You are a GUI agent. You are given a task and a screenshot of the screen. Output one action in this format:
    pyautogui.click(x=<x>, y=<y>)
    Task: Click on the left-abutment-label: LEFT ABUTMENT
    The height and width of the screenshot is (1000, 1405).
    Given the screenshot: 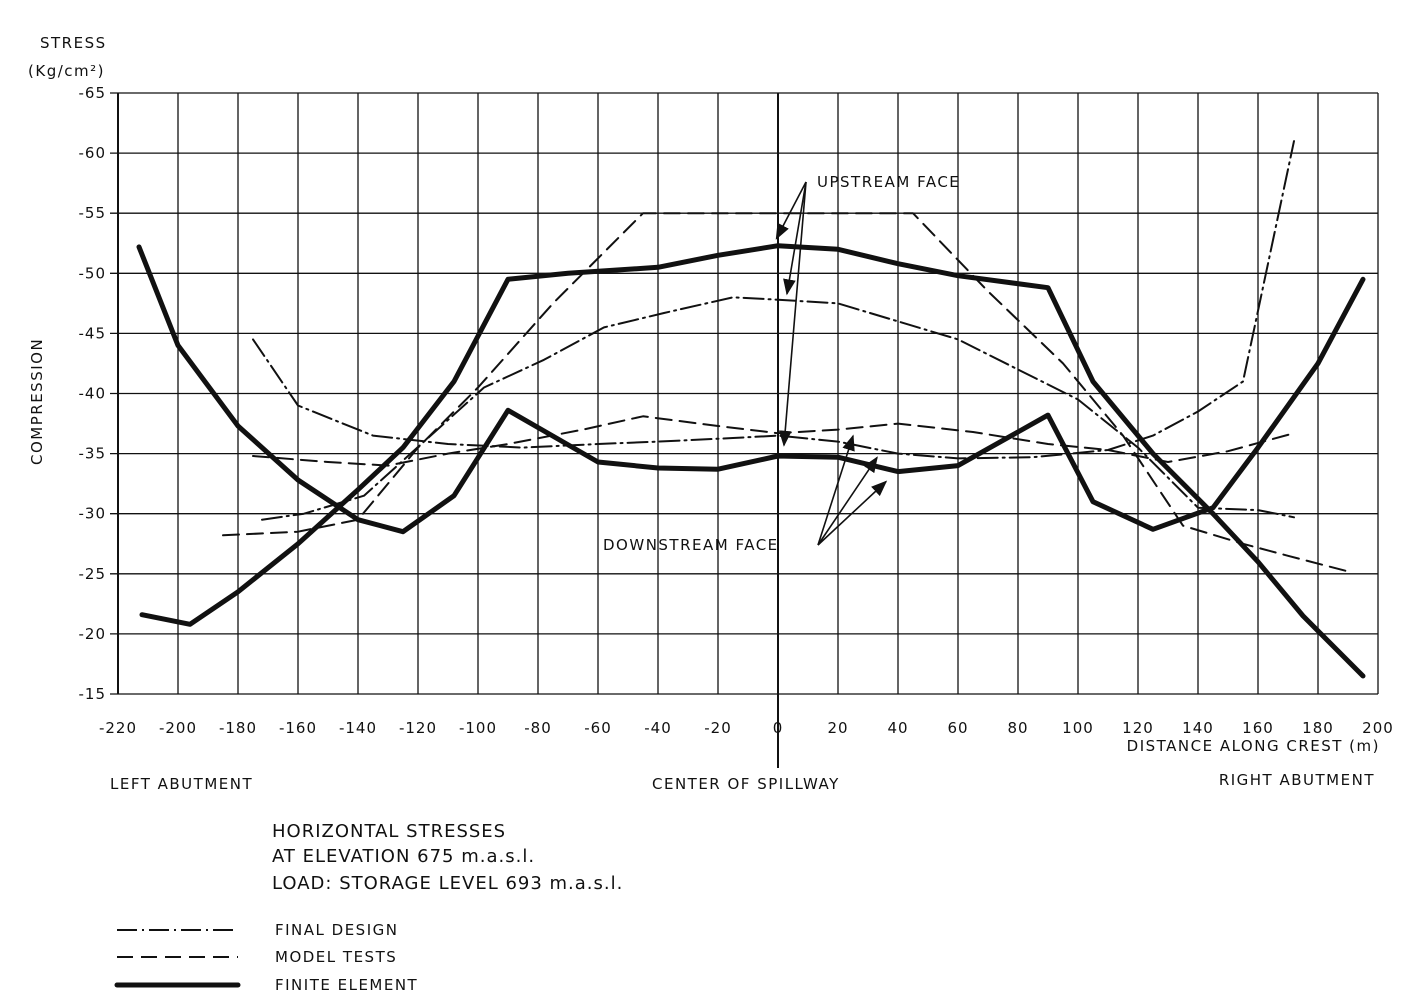 What is the action you would take?
    pyautogui.click(x=181, y=784)
    